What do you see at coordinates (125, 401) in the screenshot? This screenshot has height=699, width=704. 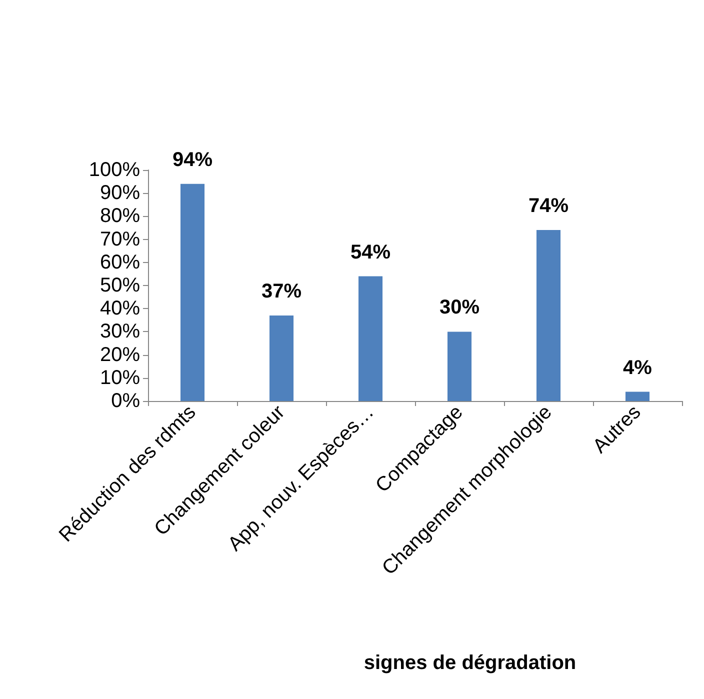 I see `y-tick-label: 0%` at bounding box center [125, 401].